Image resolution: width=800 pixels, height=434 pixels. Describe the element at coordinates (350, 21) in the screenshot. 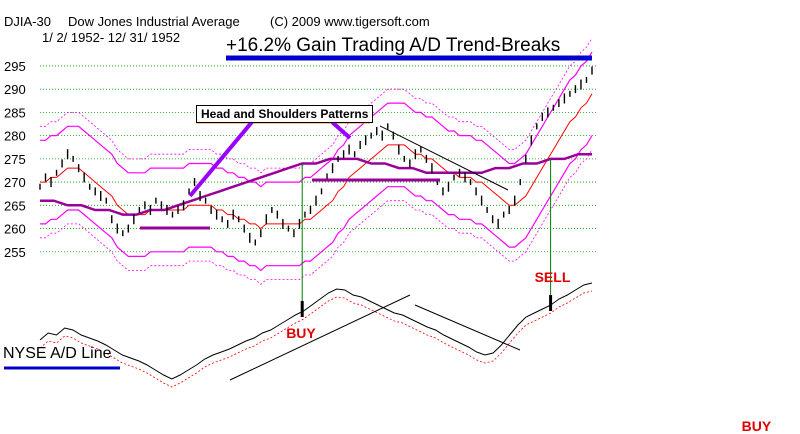

I see `copyright-text: (C) 2009 www.tigersoft.com` at that location.